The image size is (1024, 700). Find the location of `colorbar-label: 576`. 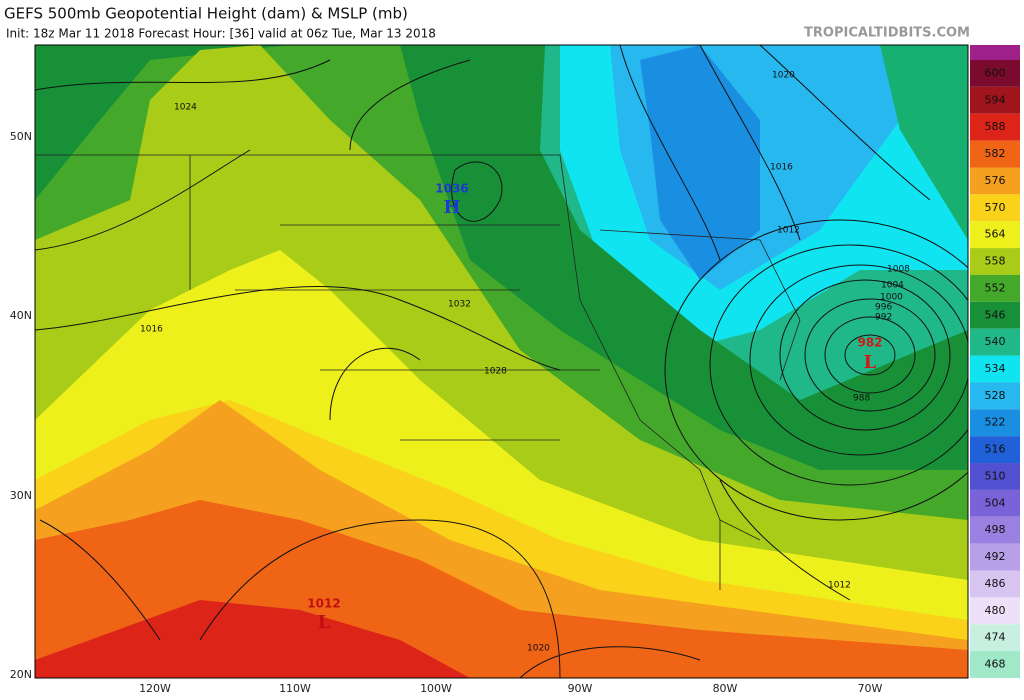

colorbar-label: 576 is located at coordinates (995, 180).